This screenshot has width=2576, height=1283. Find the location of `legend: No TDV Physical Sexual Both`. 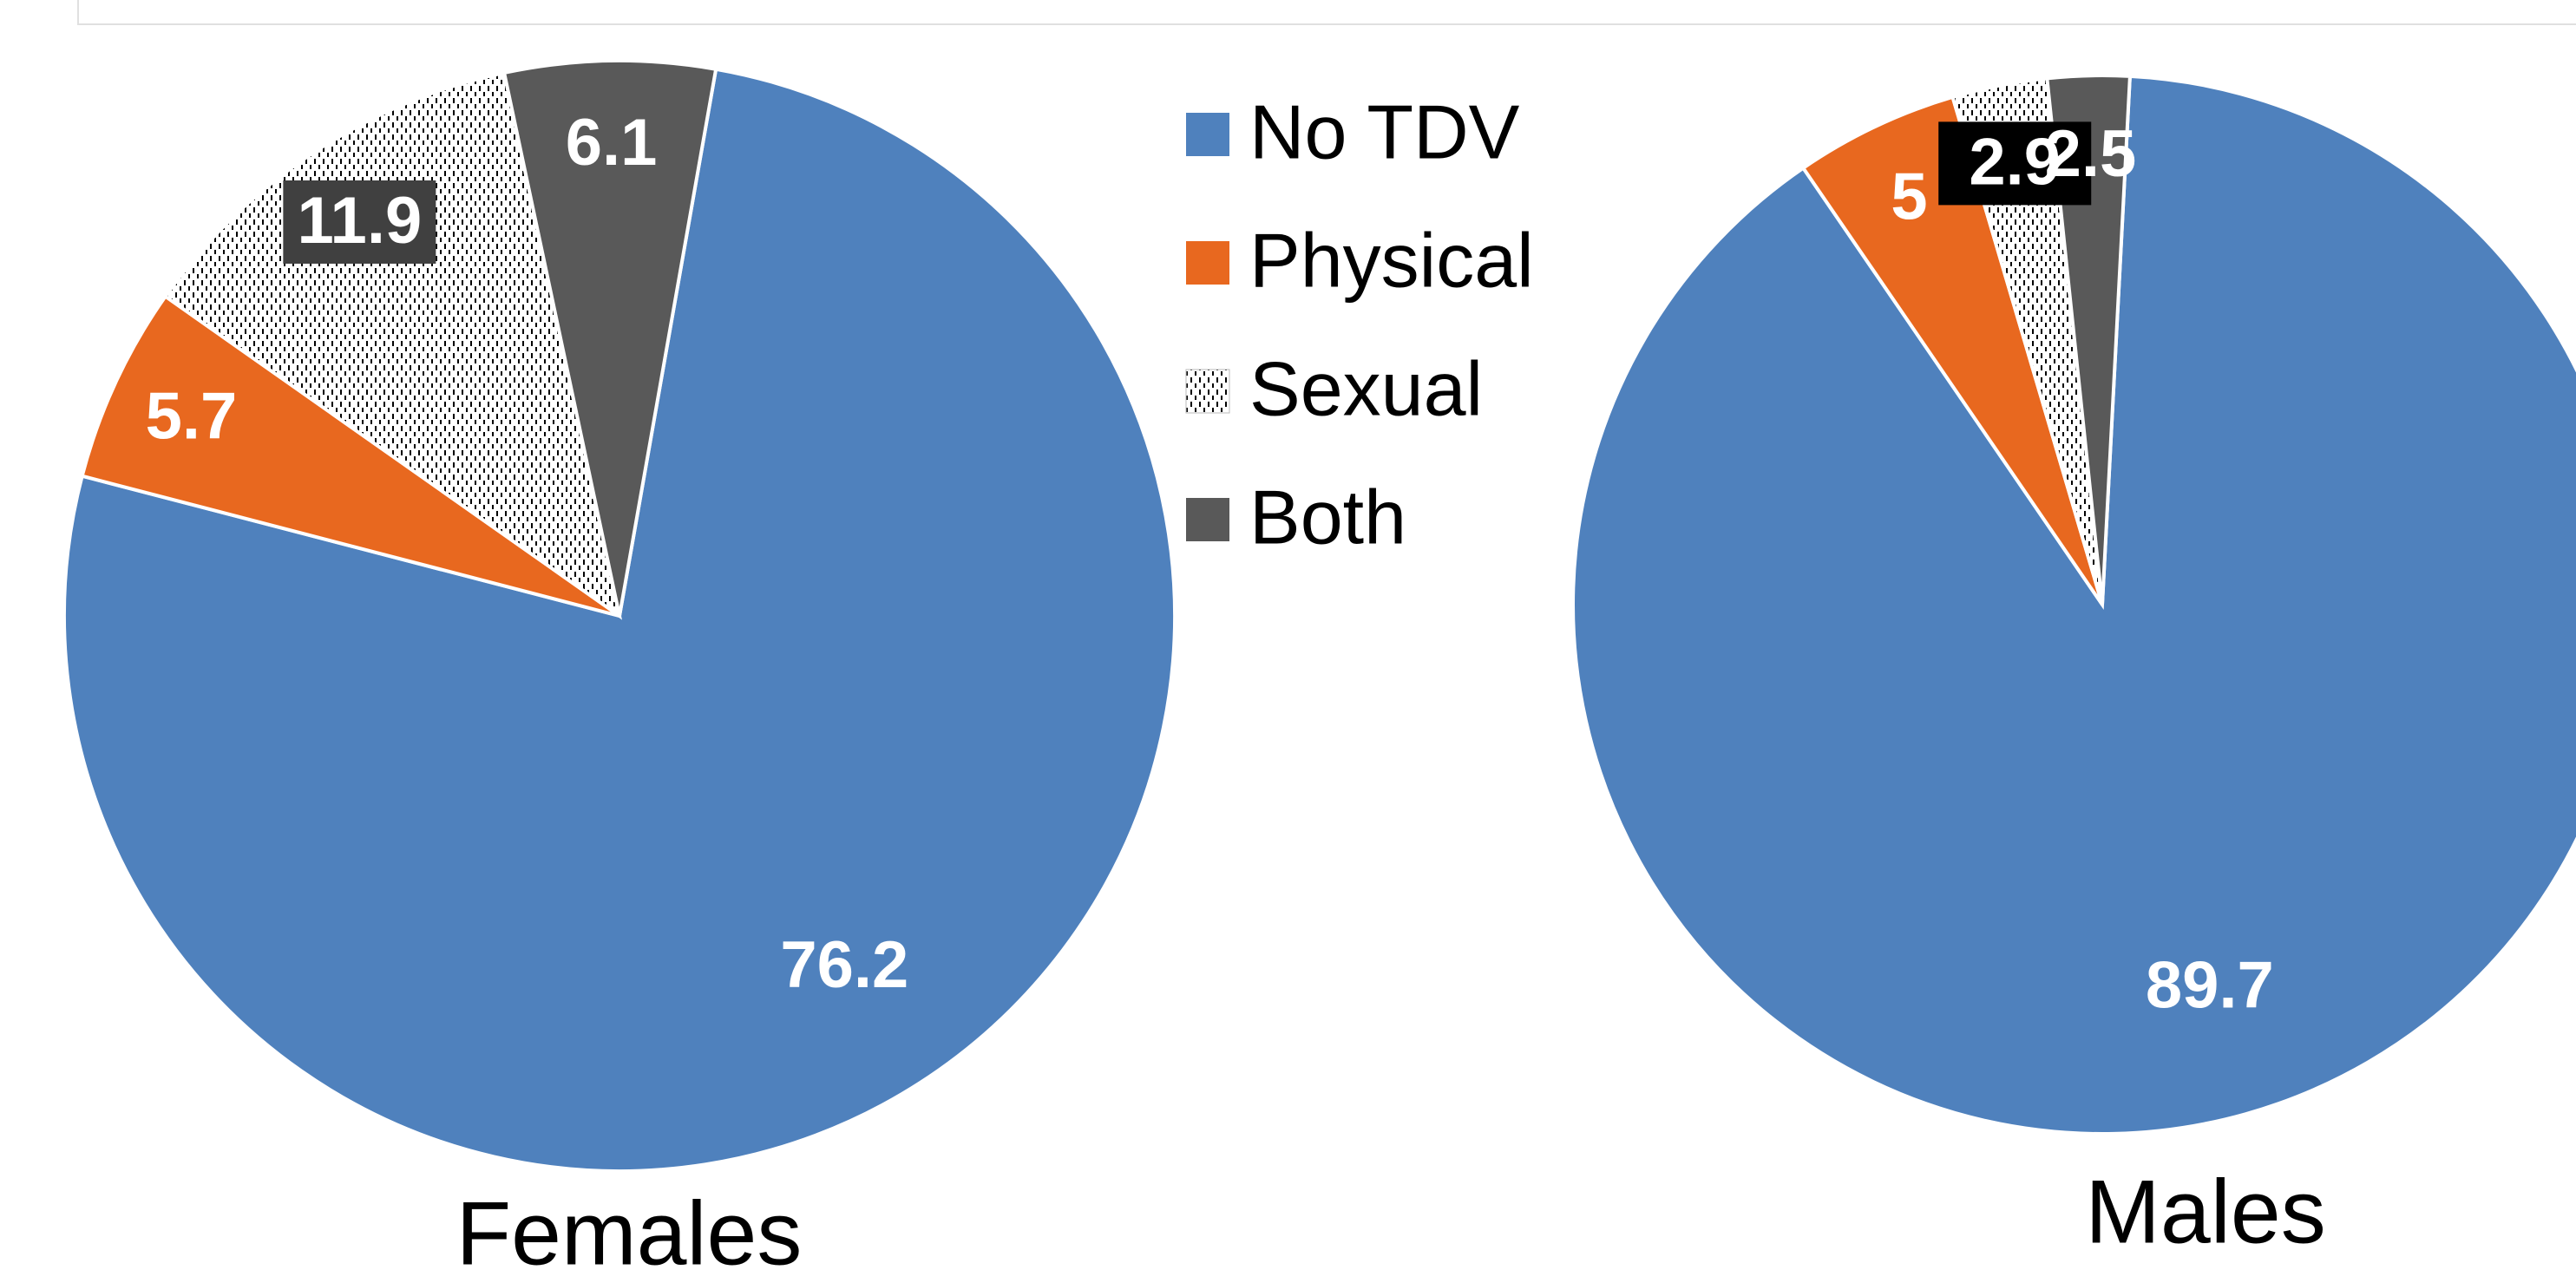

legend: No TDV Physical Sexual Both is located at coordinates (1359, 324).